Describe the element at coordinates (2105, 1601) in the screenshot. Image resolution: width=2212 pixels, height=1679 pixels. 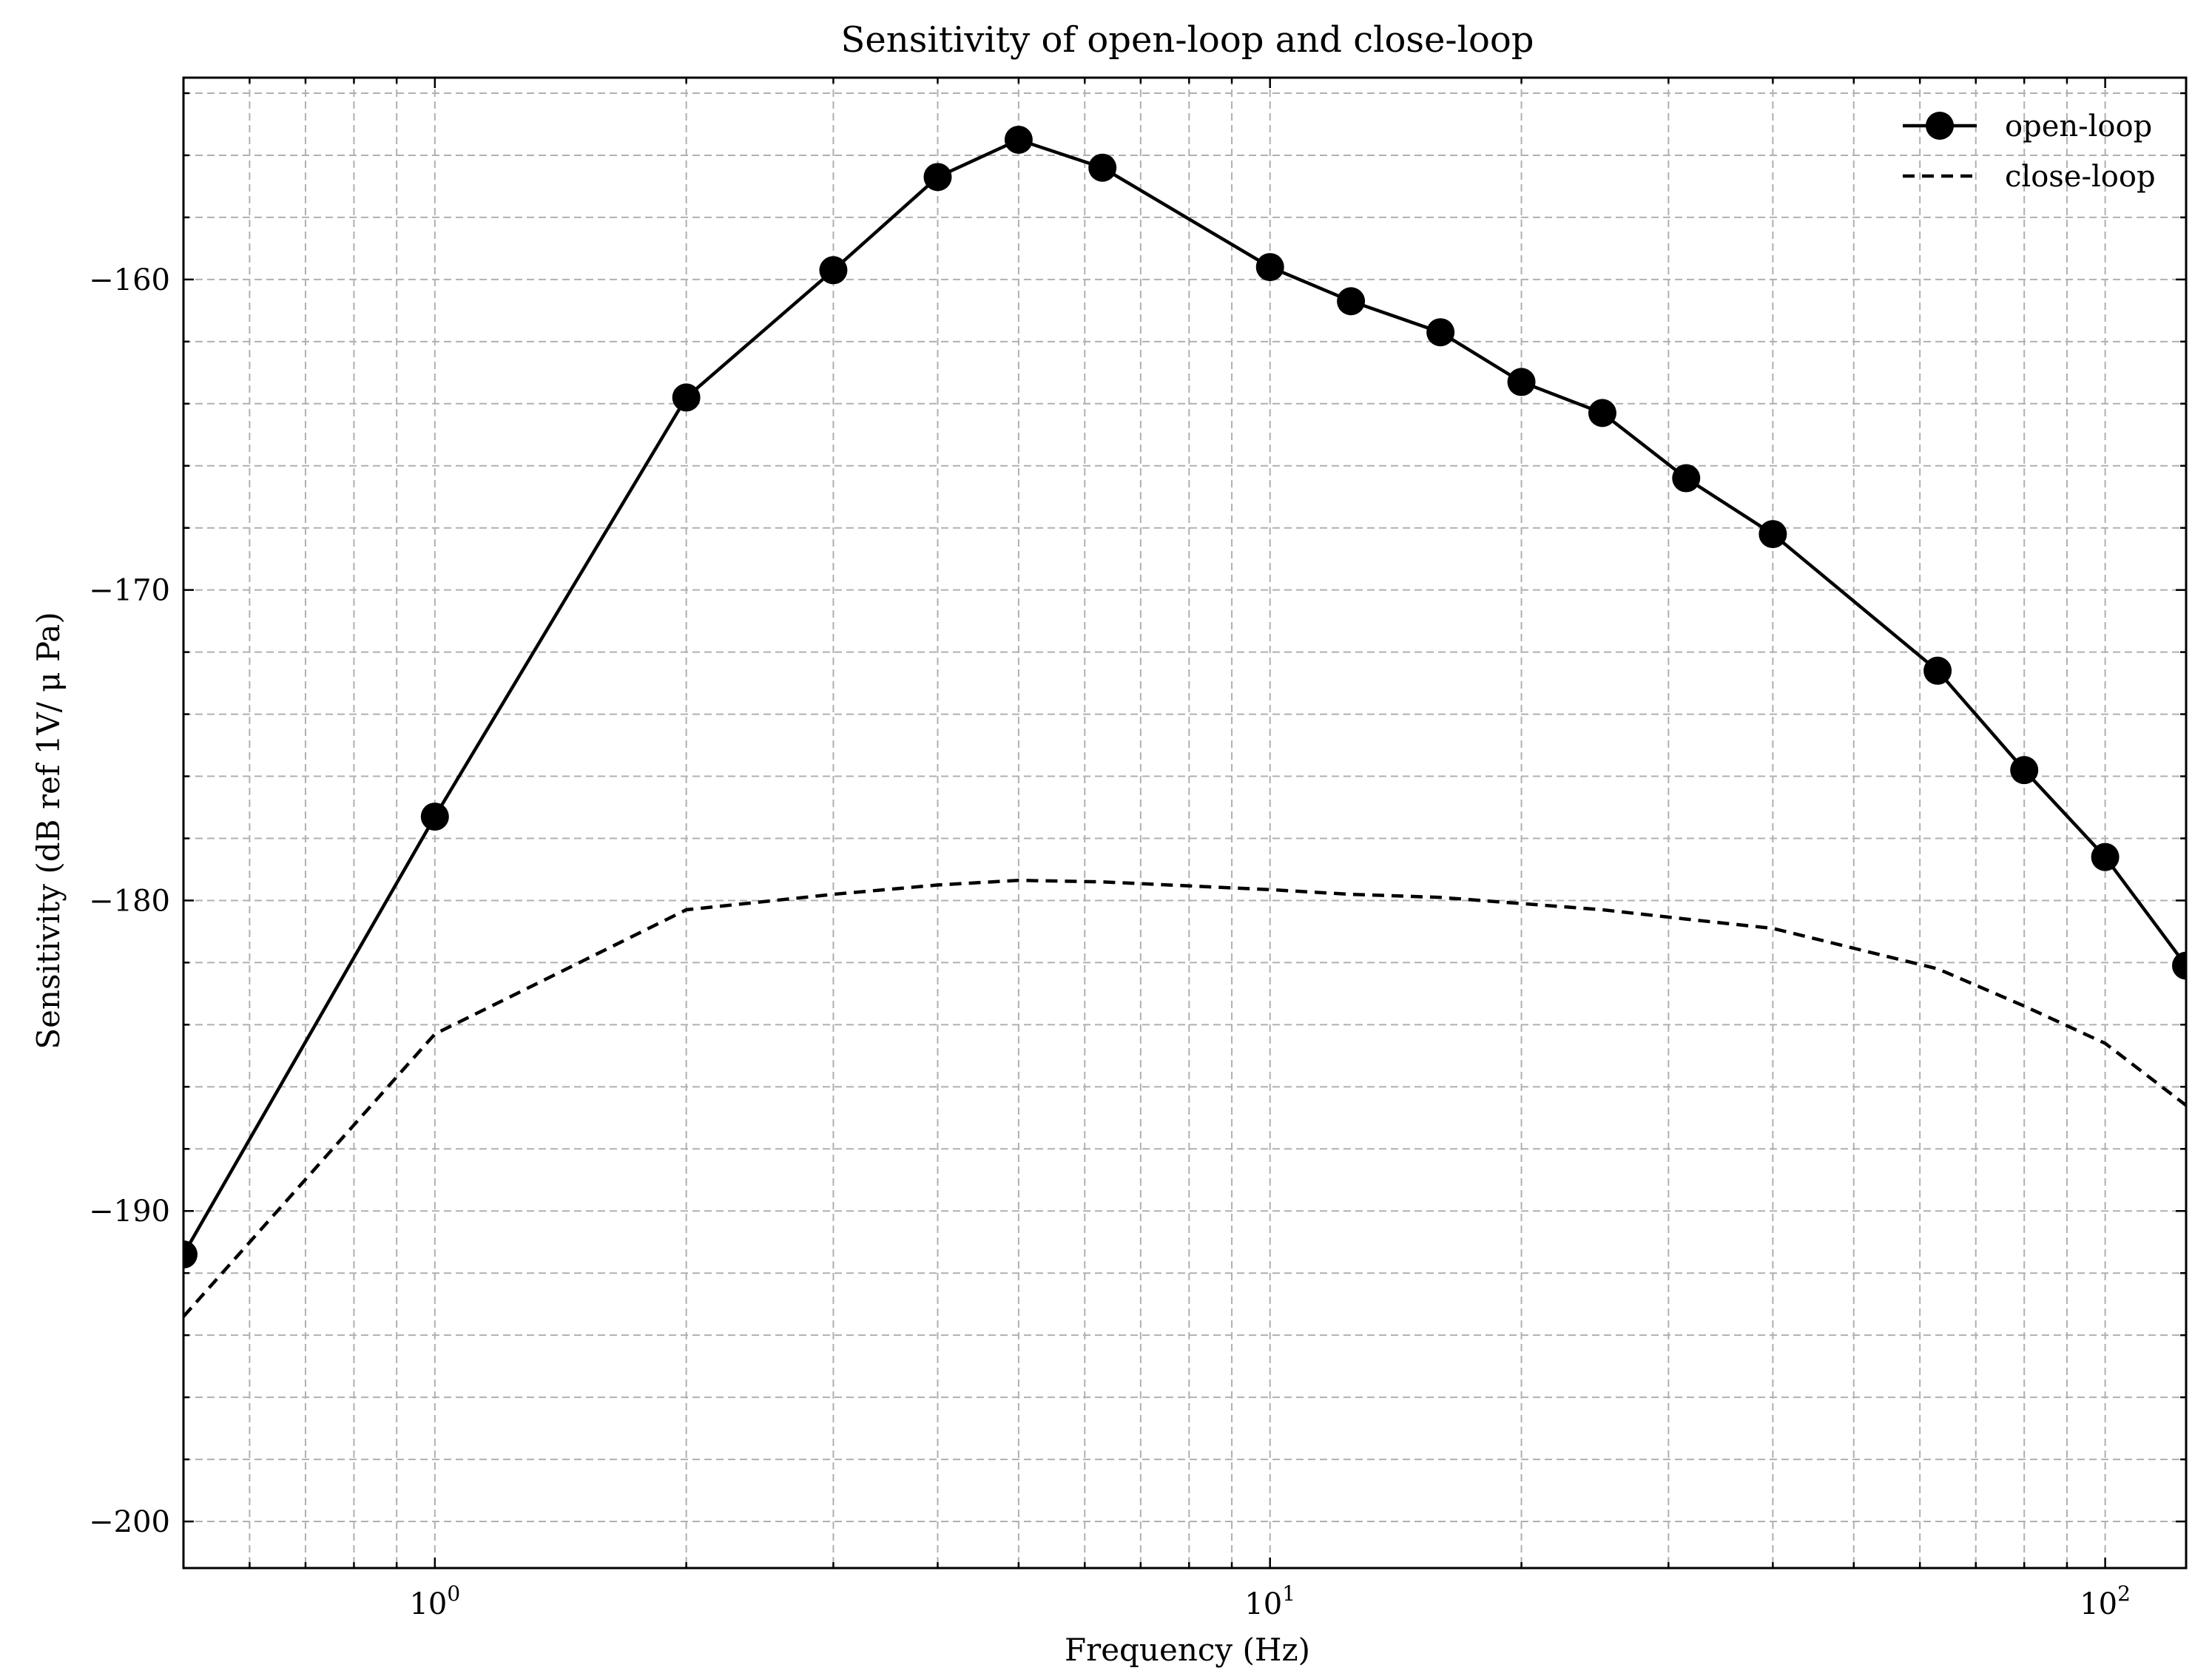
I see `x-tick-label: 10²` at that location.